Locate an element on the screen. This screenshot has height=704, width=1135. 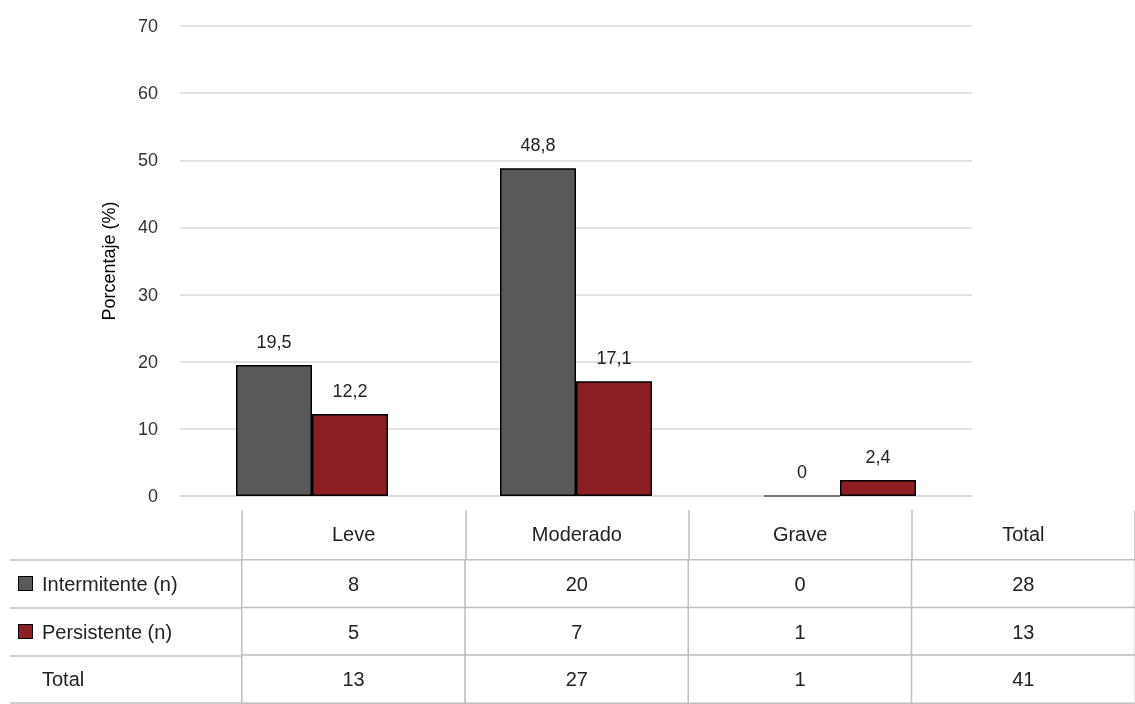
x-tick-label: Grave is located at coordinates (800, 534).